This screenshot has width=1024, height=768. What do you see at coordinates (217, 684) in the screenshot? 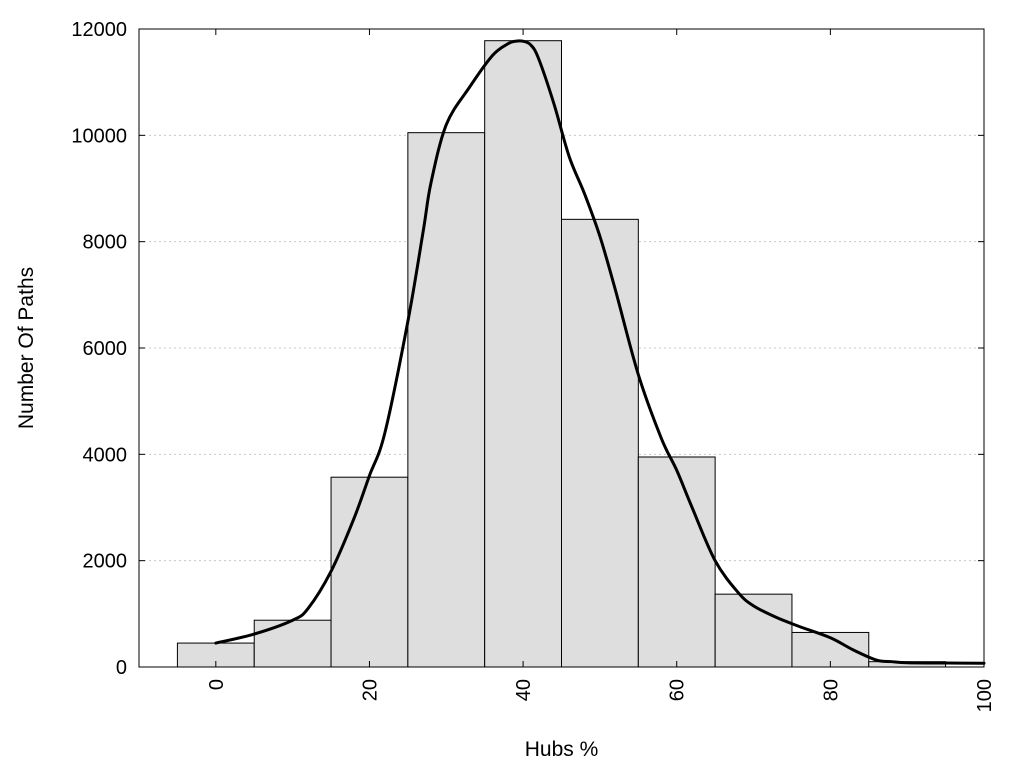
I see `x-tick-label: 0` at bounding box center [217, 684].